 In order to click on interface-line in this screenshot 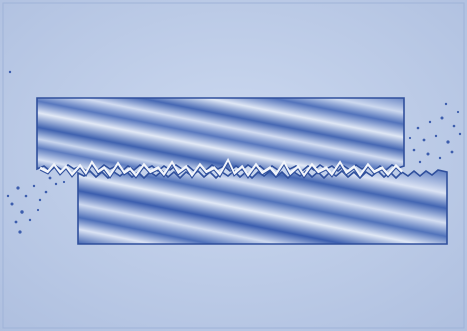, I will do `click(221, 170)`.